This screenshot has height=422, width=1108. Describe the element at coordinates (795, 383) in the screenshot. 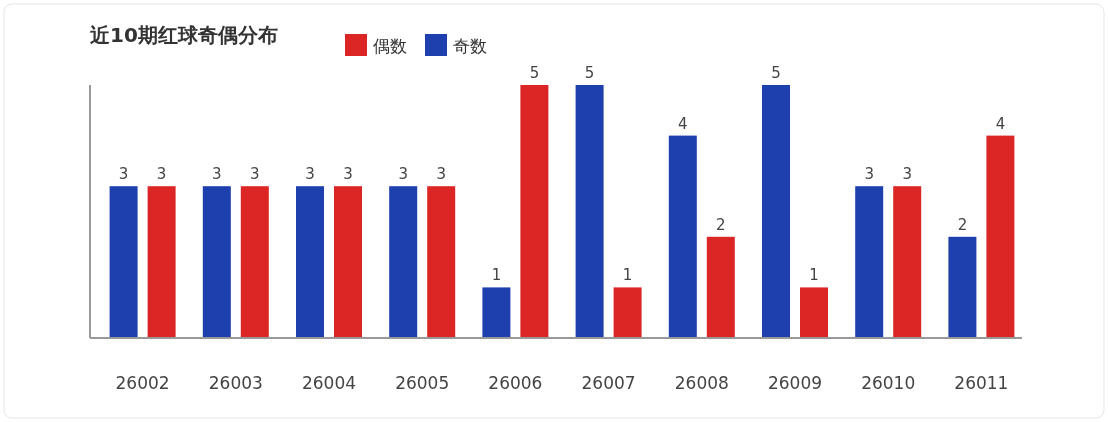

I see `x-tick-label: 26009` at that location.